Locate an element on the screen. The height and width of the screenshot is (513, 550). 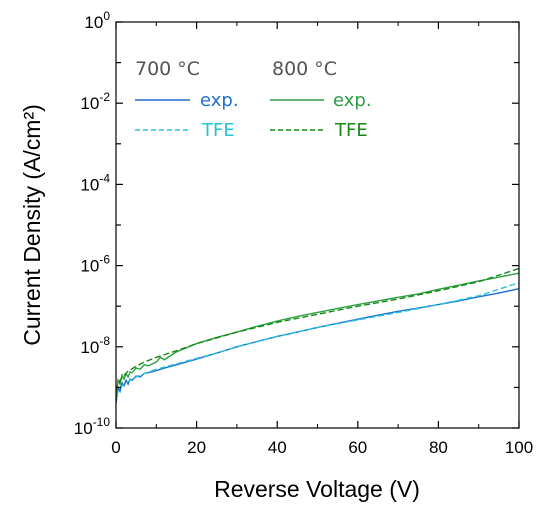
x-tick-label: 40 is located at coordinates (277, 447).